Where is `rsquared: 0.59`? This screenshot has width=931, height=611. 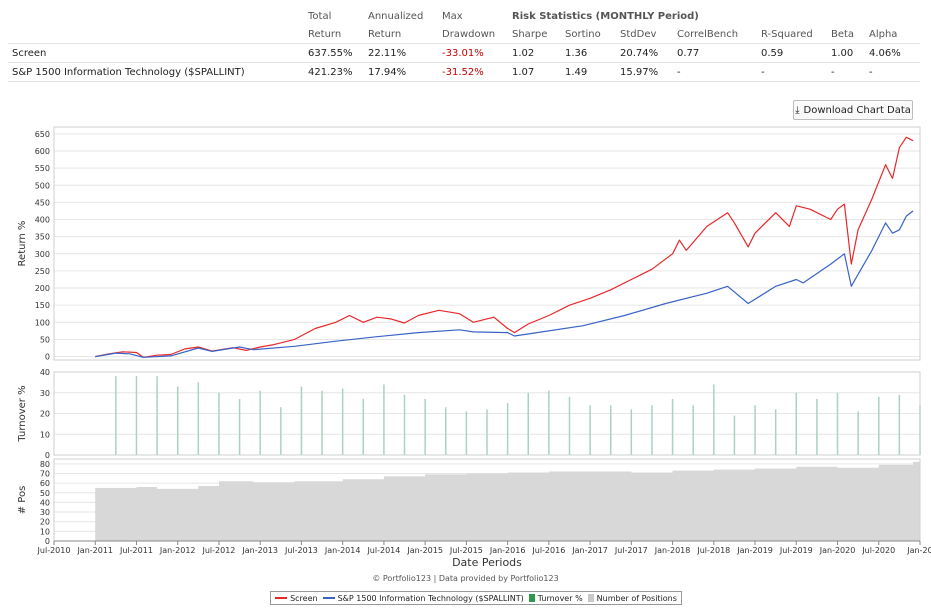
rsquared: 0.59 is located at coordinates (792, 53).